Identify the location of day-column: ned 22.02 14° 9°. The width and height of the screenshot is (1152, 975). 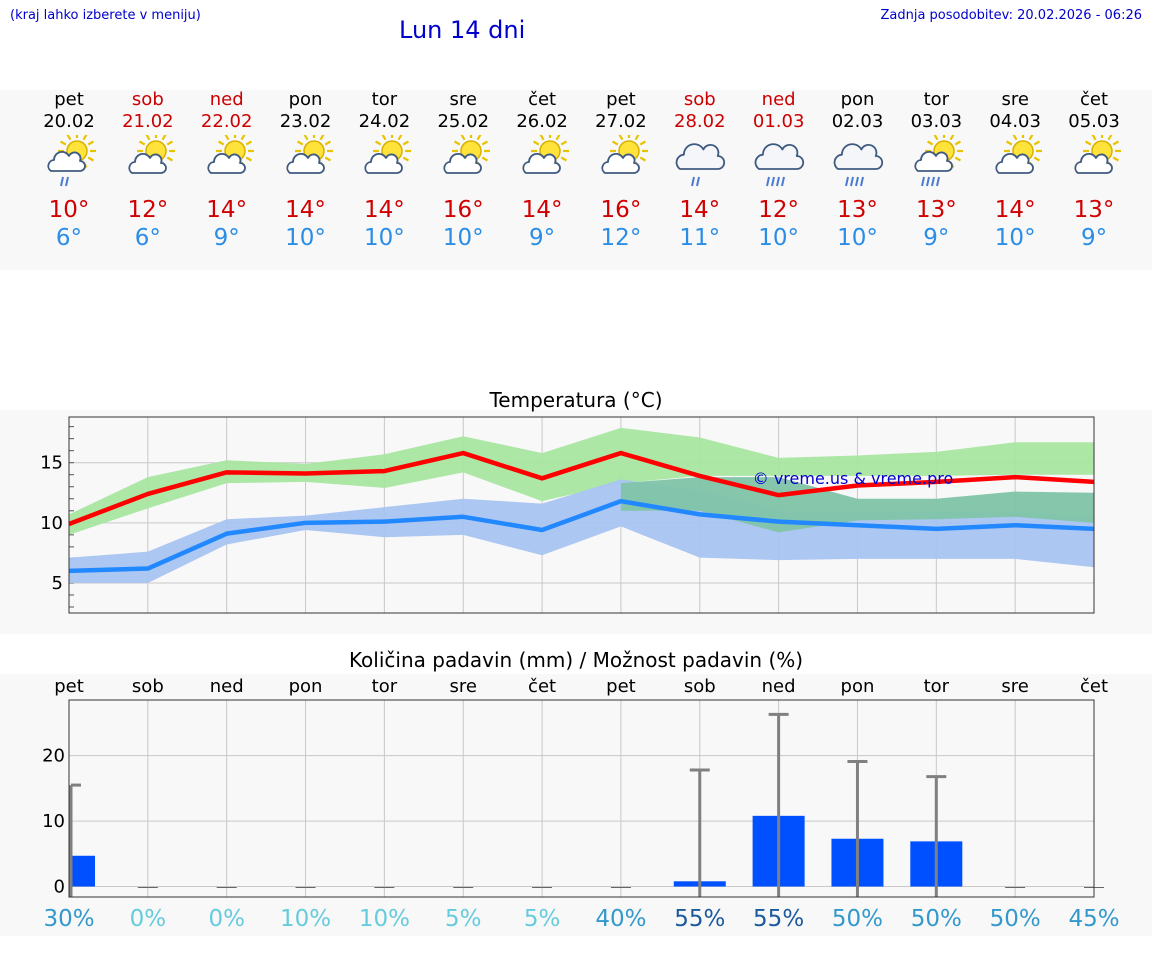
(227, 174).